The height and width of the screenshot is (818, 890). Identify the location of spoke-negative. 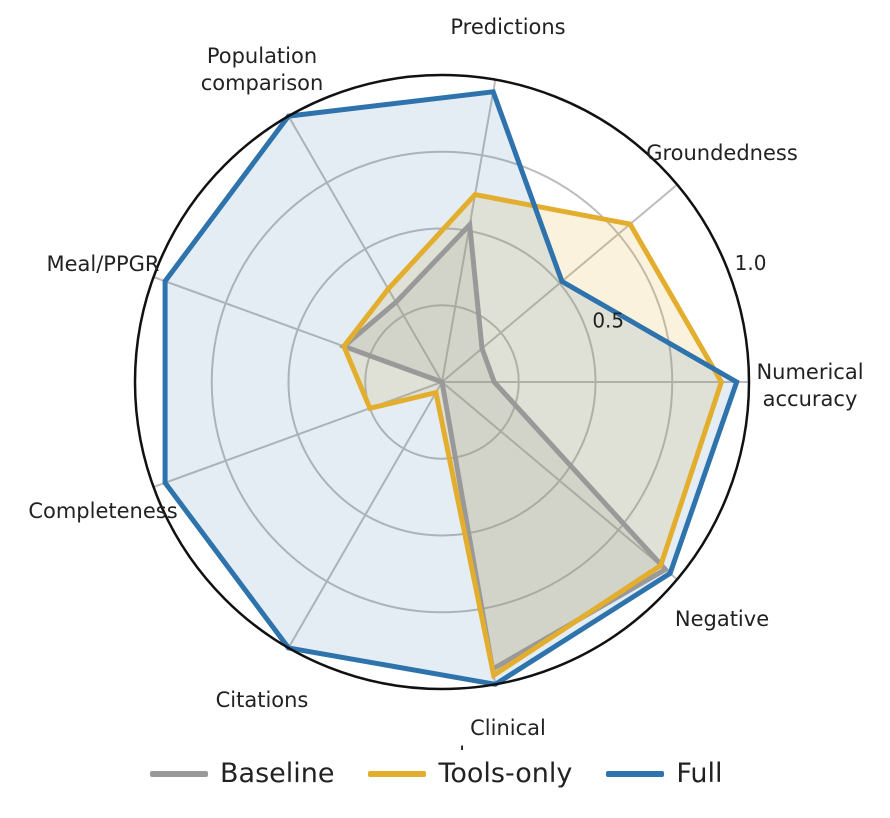
(559, 481).